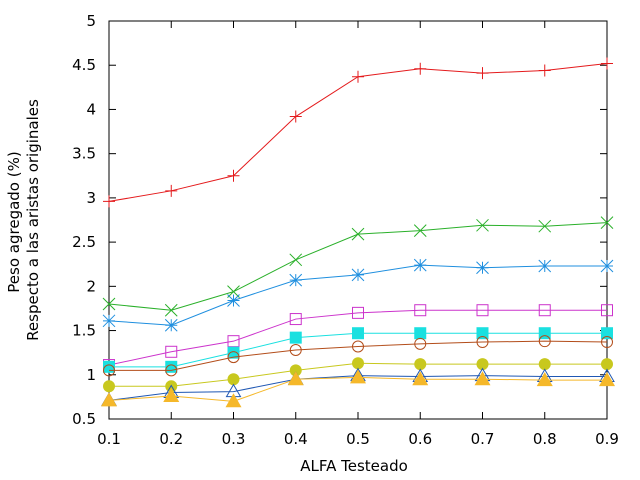  I want to click on x-tick-label: 0.7, so click(483, 439).